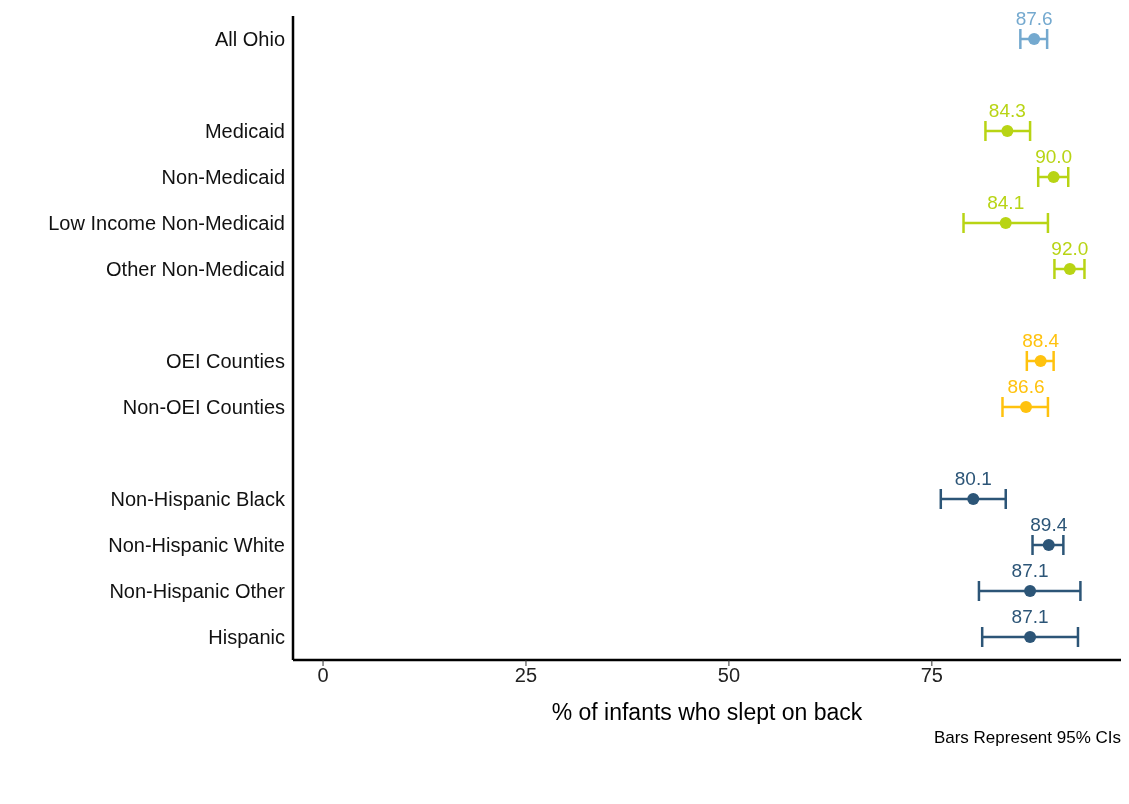  Describe the element at coordinates (526, 675) in the screenshot. I see `x-tick-label: 25` at that location.